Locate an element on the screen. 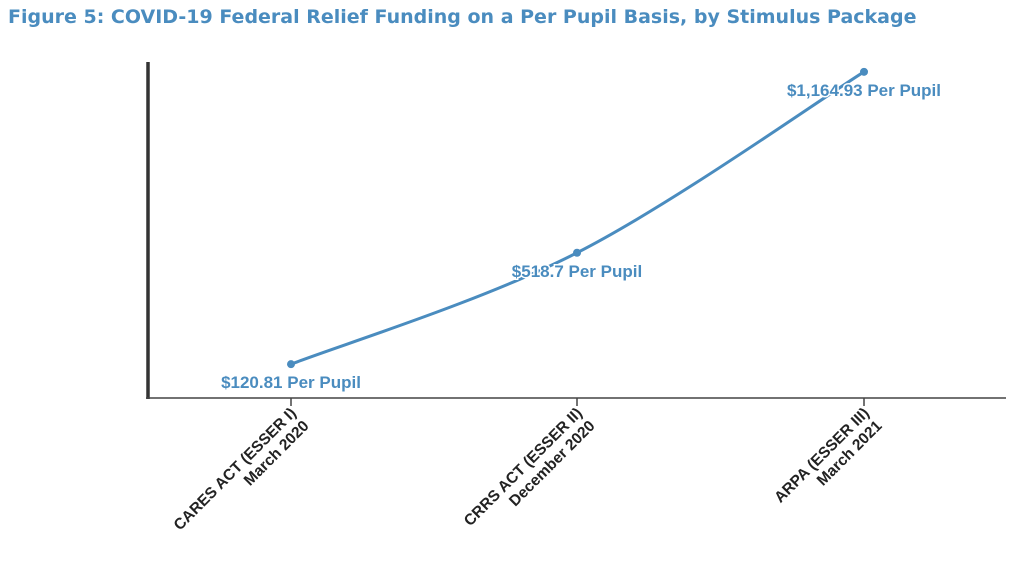 This screenshot has height=566, width=1024. x-tick-label-line1: CARES ACT (ESSER I) is located at coordinates (235, 469).